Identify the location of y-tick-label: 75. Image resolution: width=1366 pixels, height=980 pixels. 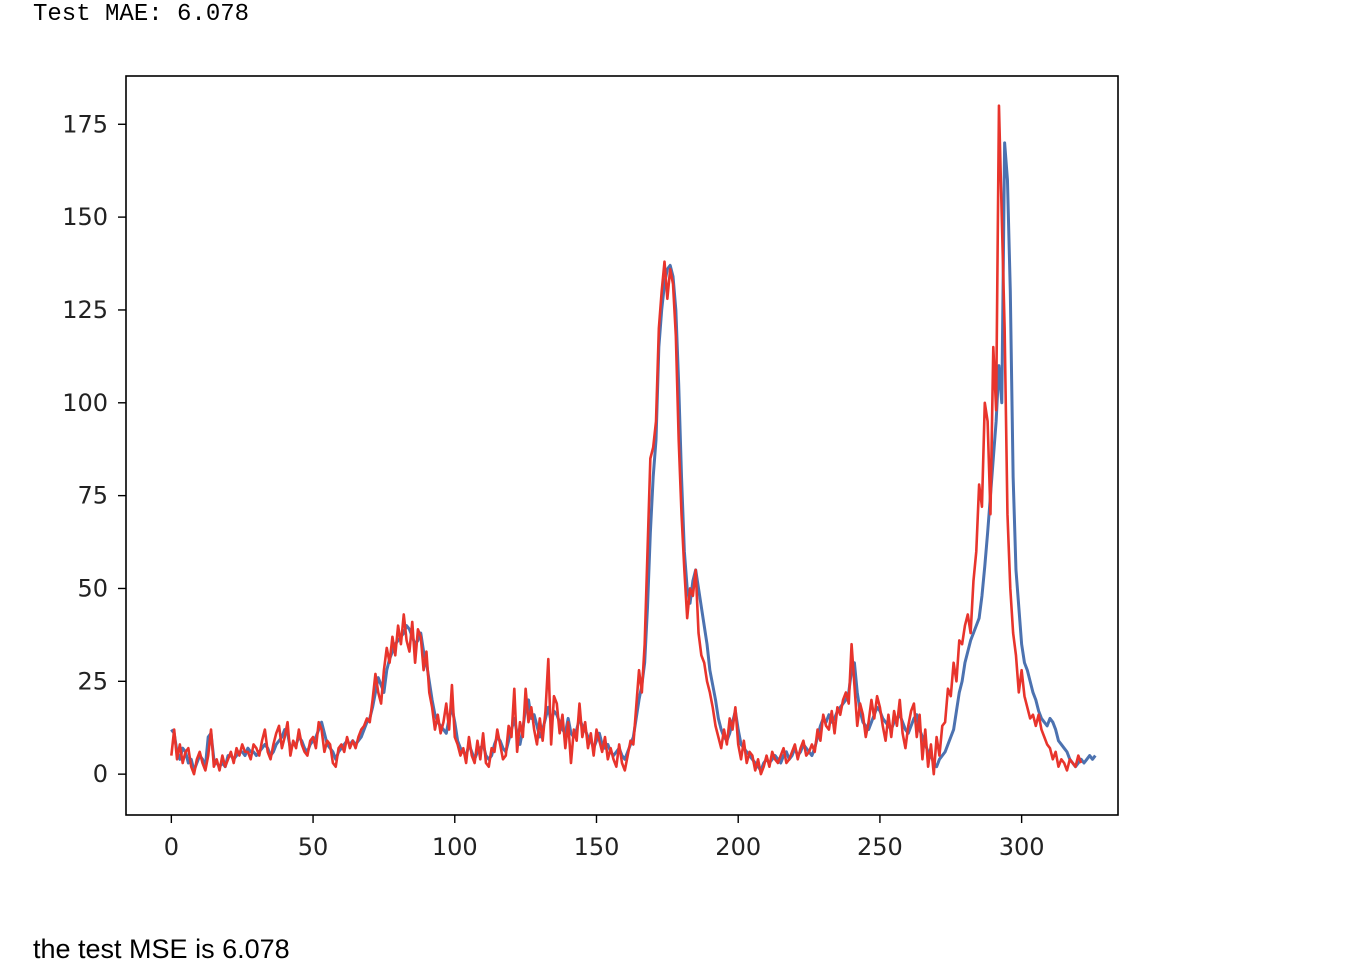
(92, 496).